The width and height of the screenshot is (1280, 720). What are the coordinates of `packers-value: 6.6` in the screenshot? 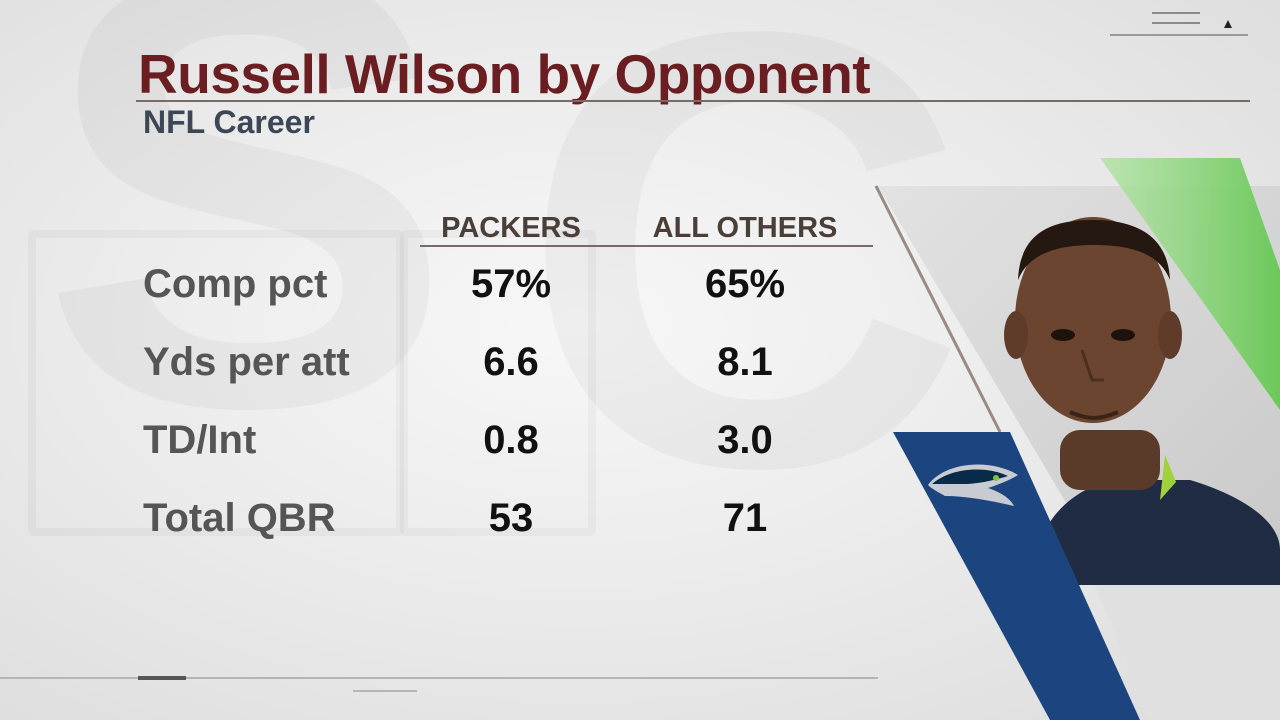 It's located at (511, 362).